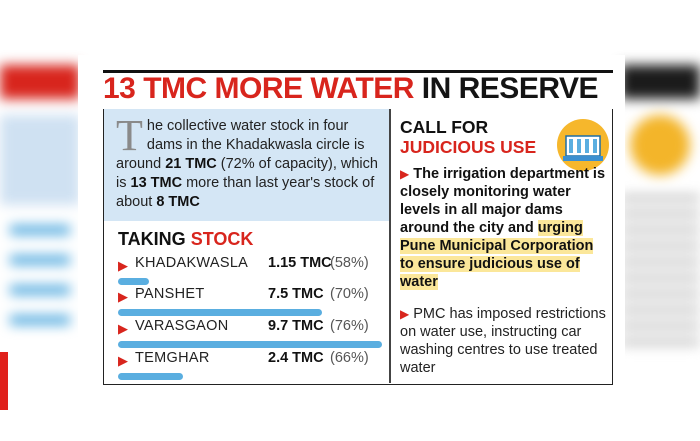 This screenshot has height=441, width=700. Describe the element at coordinates (660, 220) in the screenshot. I see `blurred-right-background` at that location.